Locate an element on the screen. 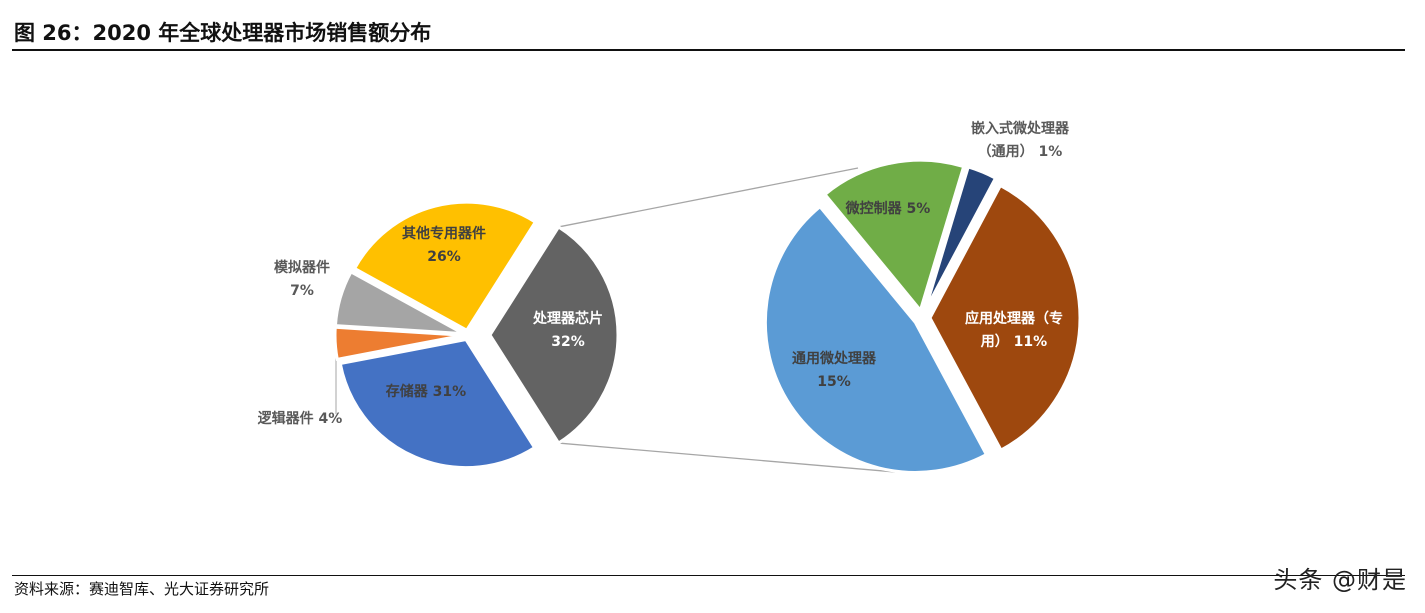 This screenshot has width=1425, height=613. label-proc-line: 处理器芯片 is located at coordinates (567, 318).